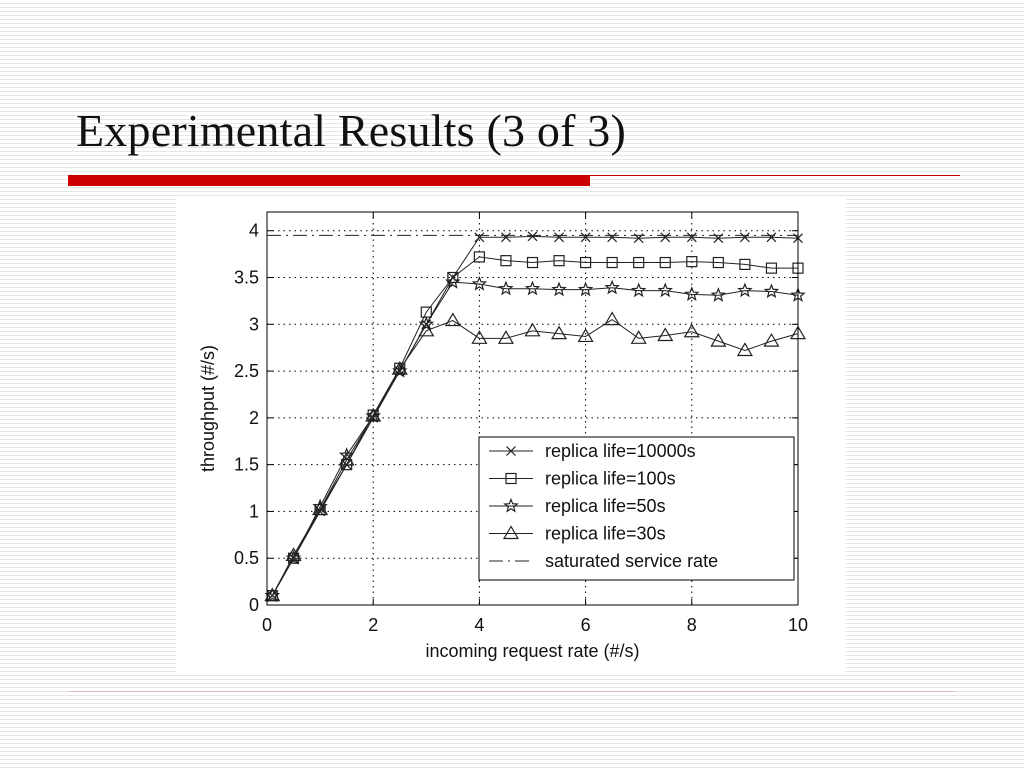 The width and height of the screenshot is (1024, 768). What do you see at coordinates (511, 505) in the screenshot?
I see `legend-marker-replica-life-50s` at bounding box center [511, 505].